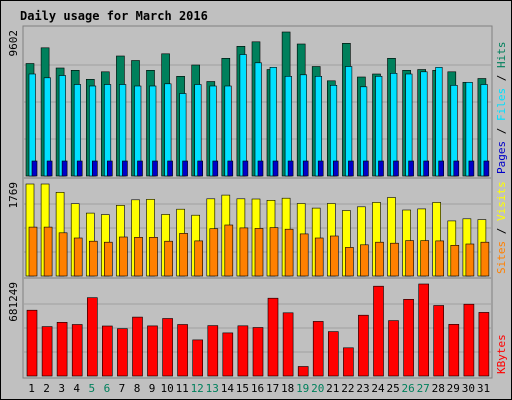 Image resolution: width=512 pixels, height=400 pixels. I want to click on legend-entry: Files, so click(501, 104).